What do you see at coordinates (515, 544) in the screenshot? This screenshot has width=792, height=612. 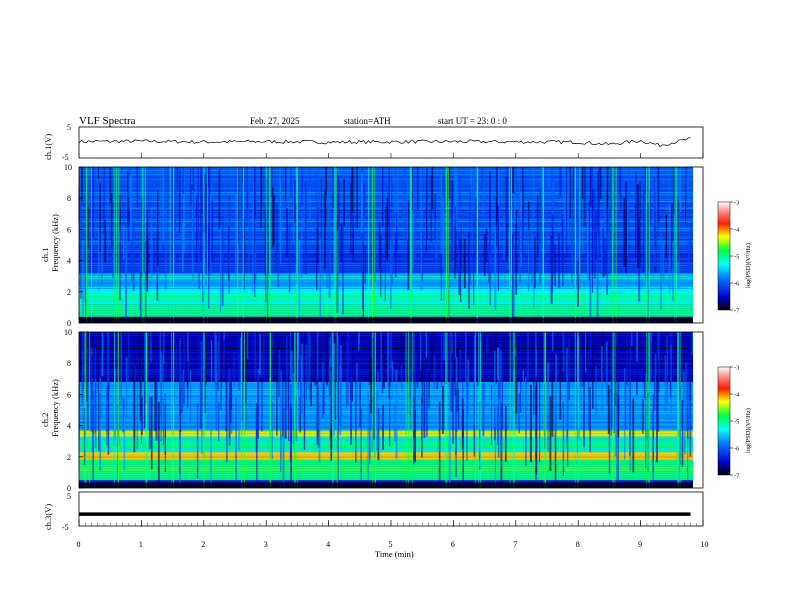 I see `time-tick-label: 7` at bounding box center [515, 544].